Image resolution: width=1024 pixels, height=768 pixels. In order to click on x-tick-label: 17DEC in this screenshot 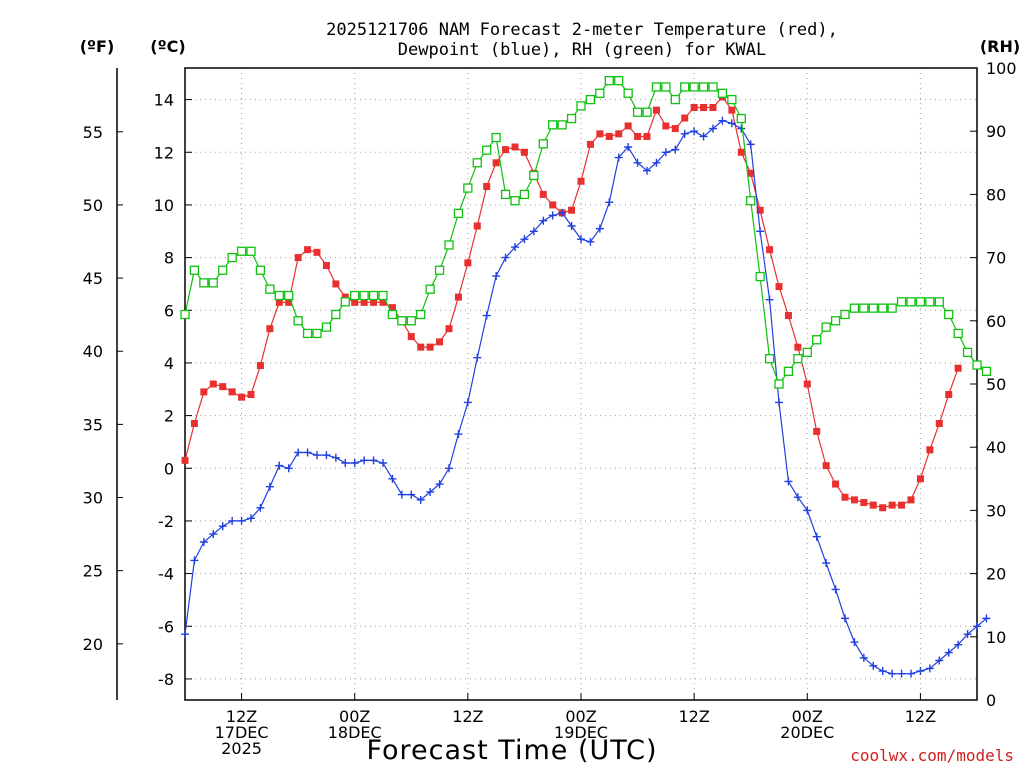, I will do `click(242, 732)`.